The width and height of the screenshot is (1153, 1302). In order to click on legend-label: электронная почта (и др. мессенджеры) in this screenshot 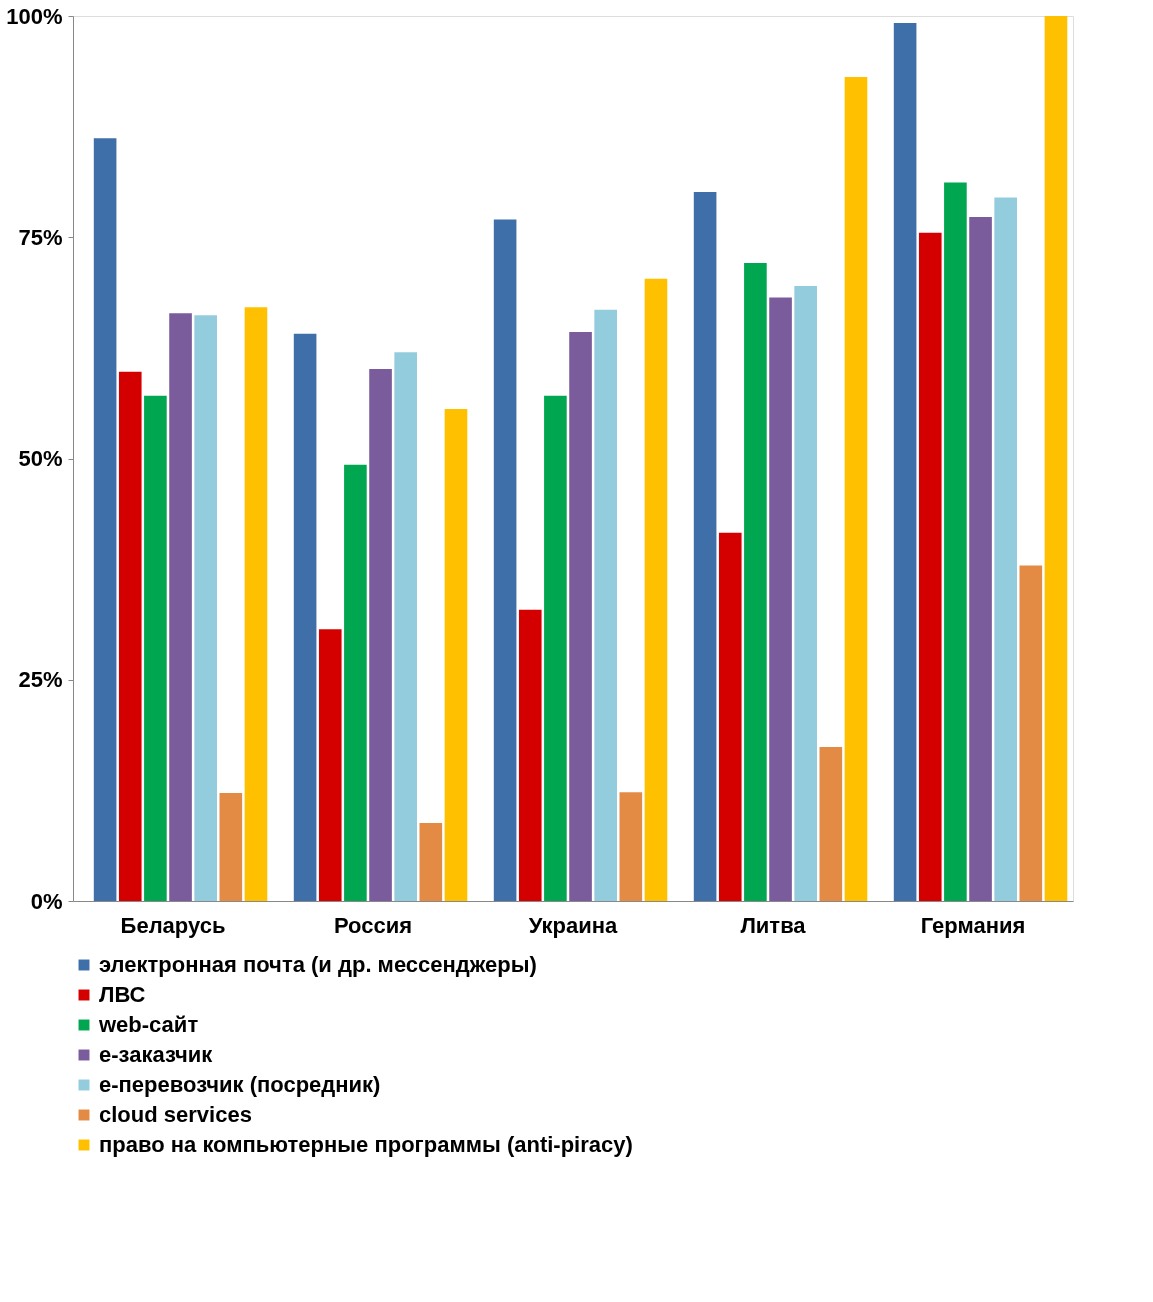, I will do `click(318, 964)`.